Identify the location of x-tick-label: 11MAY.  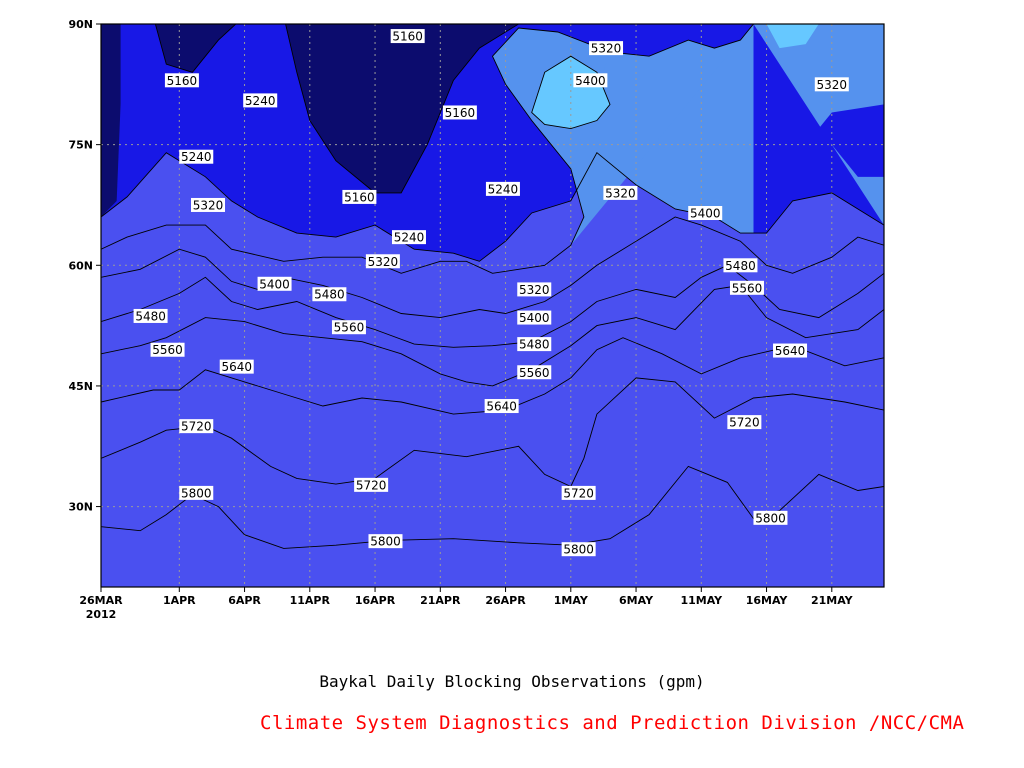
(701, 600).